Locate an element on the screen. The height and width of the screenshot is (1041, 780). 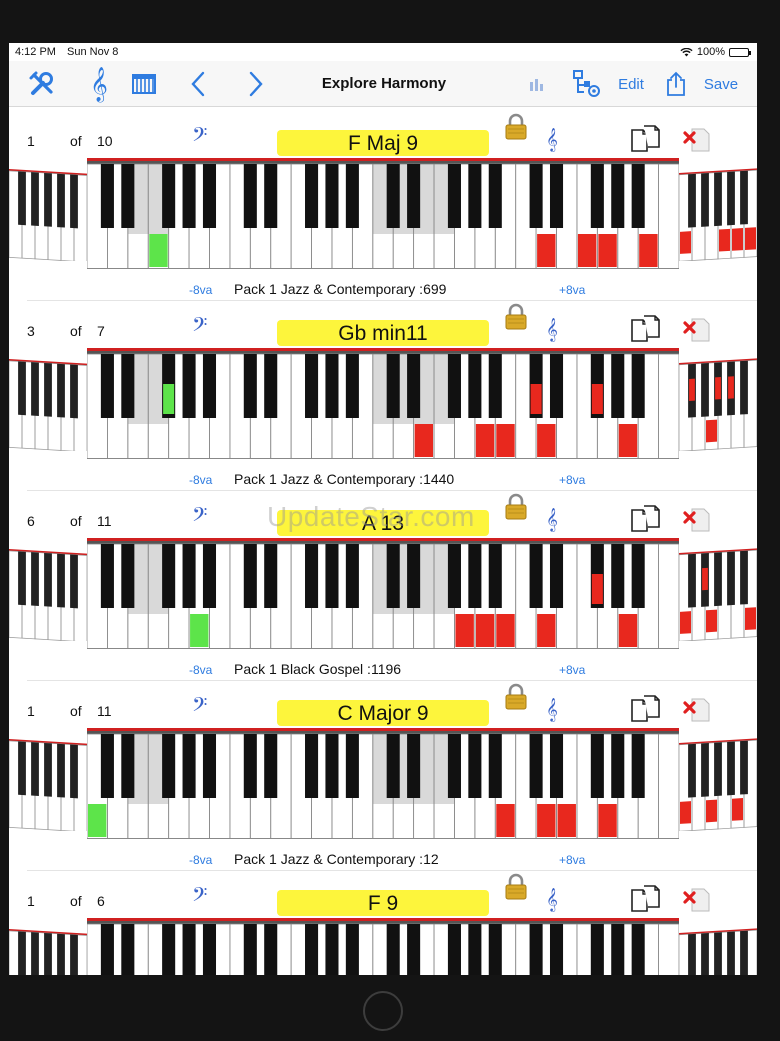
battery-icon is located at coordinates (740, 52).